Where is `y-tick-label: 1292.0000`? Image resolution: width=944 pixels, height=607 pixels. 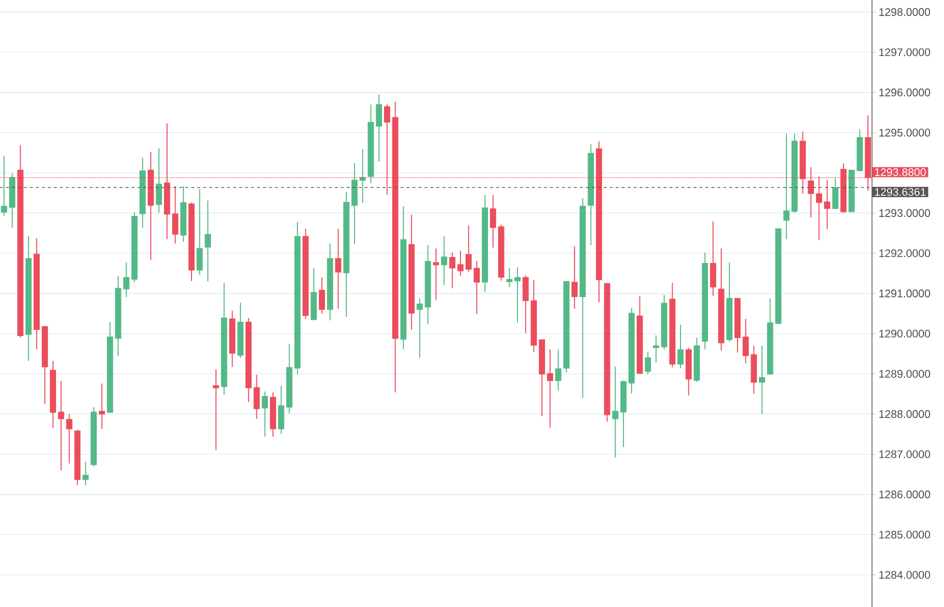
y-tick-label: 1292.0000 is located at coordinates (904, 253).